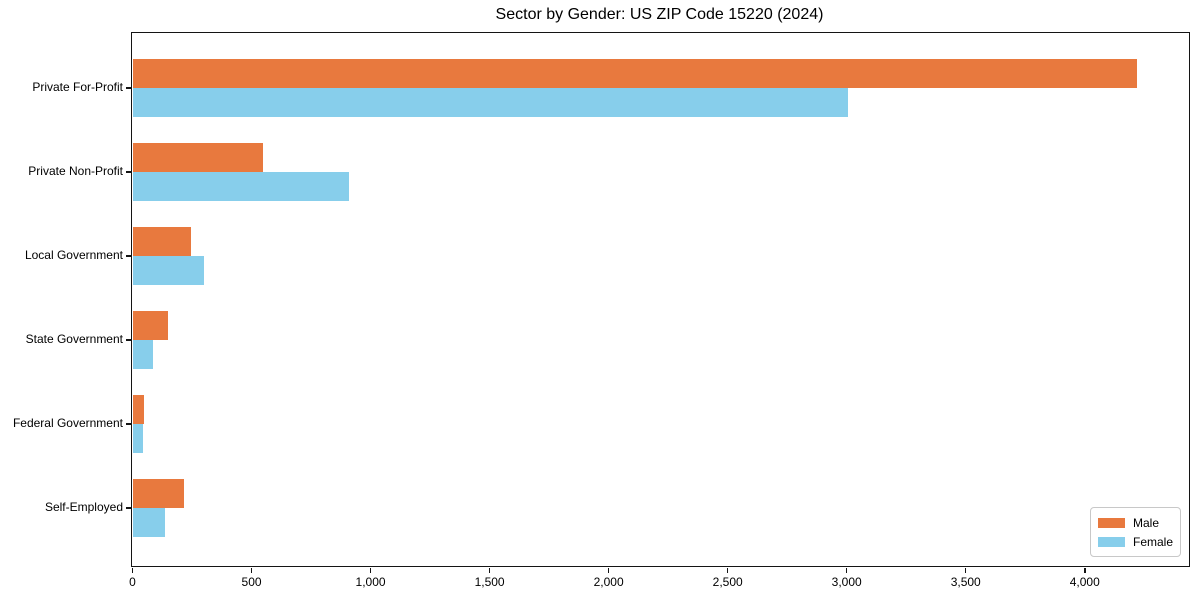 This screenshot has width=1200, height=600. Describe the element at coordinates (1084, 582) in the screenshot. I see `x-tick-label-4000: 4,000` at that location.